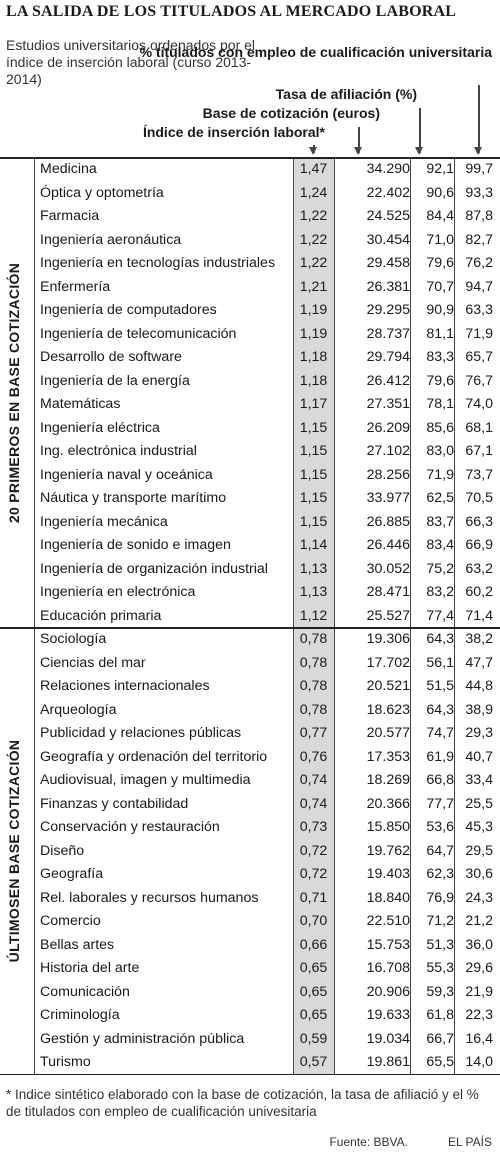  I want to click on table-row: Turismo 0,57 19.861 65,5 14,0, so click(264, 1063).